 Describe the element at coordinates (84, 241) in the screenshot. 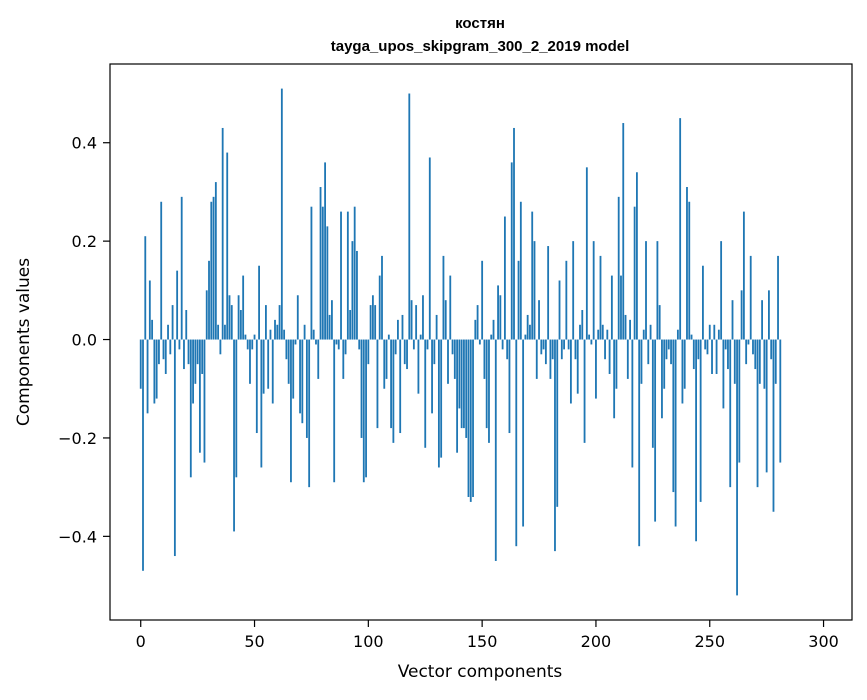

I see `y-tick-label: 0.2` at that location.